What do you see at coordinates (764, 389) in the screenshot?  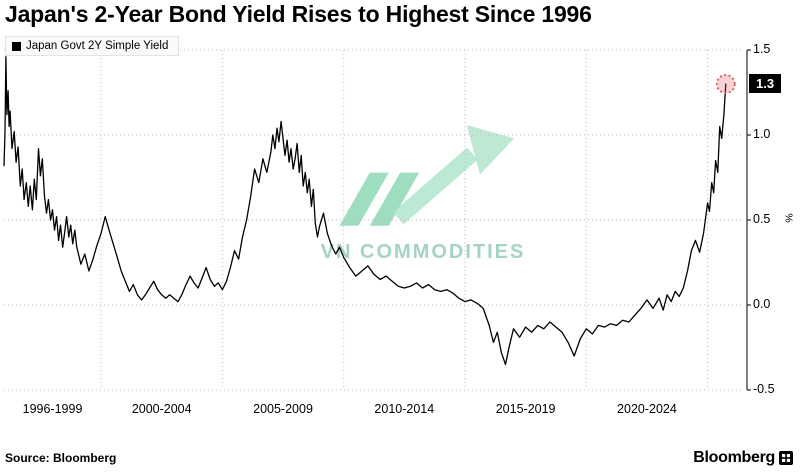 I see `y-axis-tick-label: -0.5` at bounding box center [764, 389].